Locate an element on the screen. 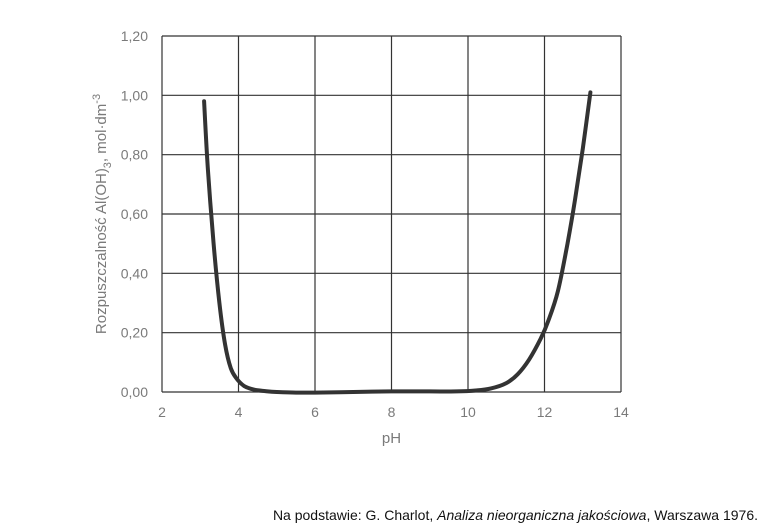 The image size is (772, 532). y-tick-labels: 0,00 0,20 0,40 0,60 0,80 1,00 1,20 is located at coordinates (134, 214).